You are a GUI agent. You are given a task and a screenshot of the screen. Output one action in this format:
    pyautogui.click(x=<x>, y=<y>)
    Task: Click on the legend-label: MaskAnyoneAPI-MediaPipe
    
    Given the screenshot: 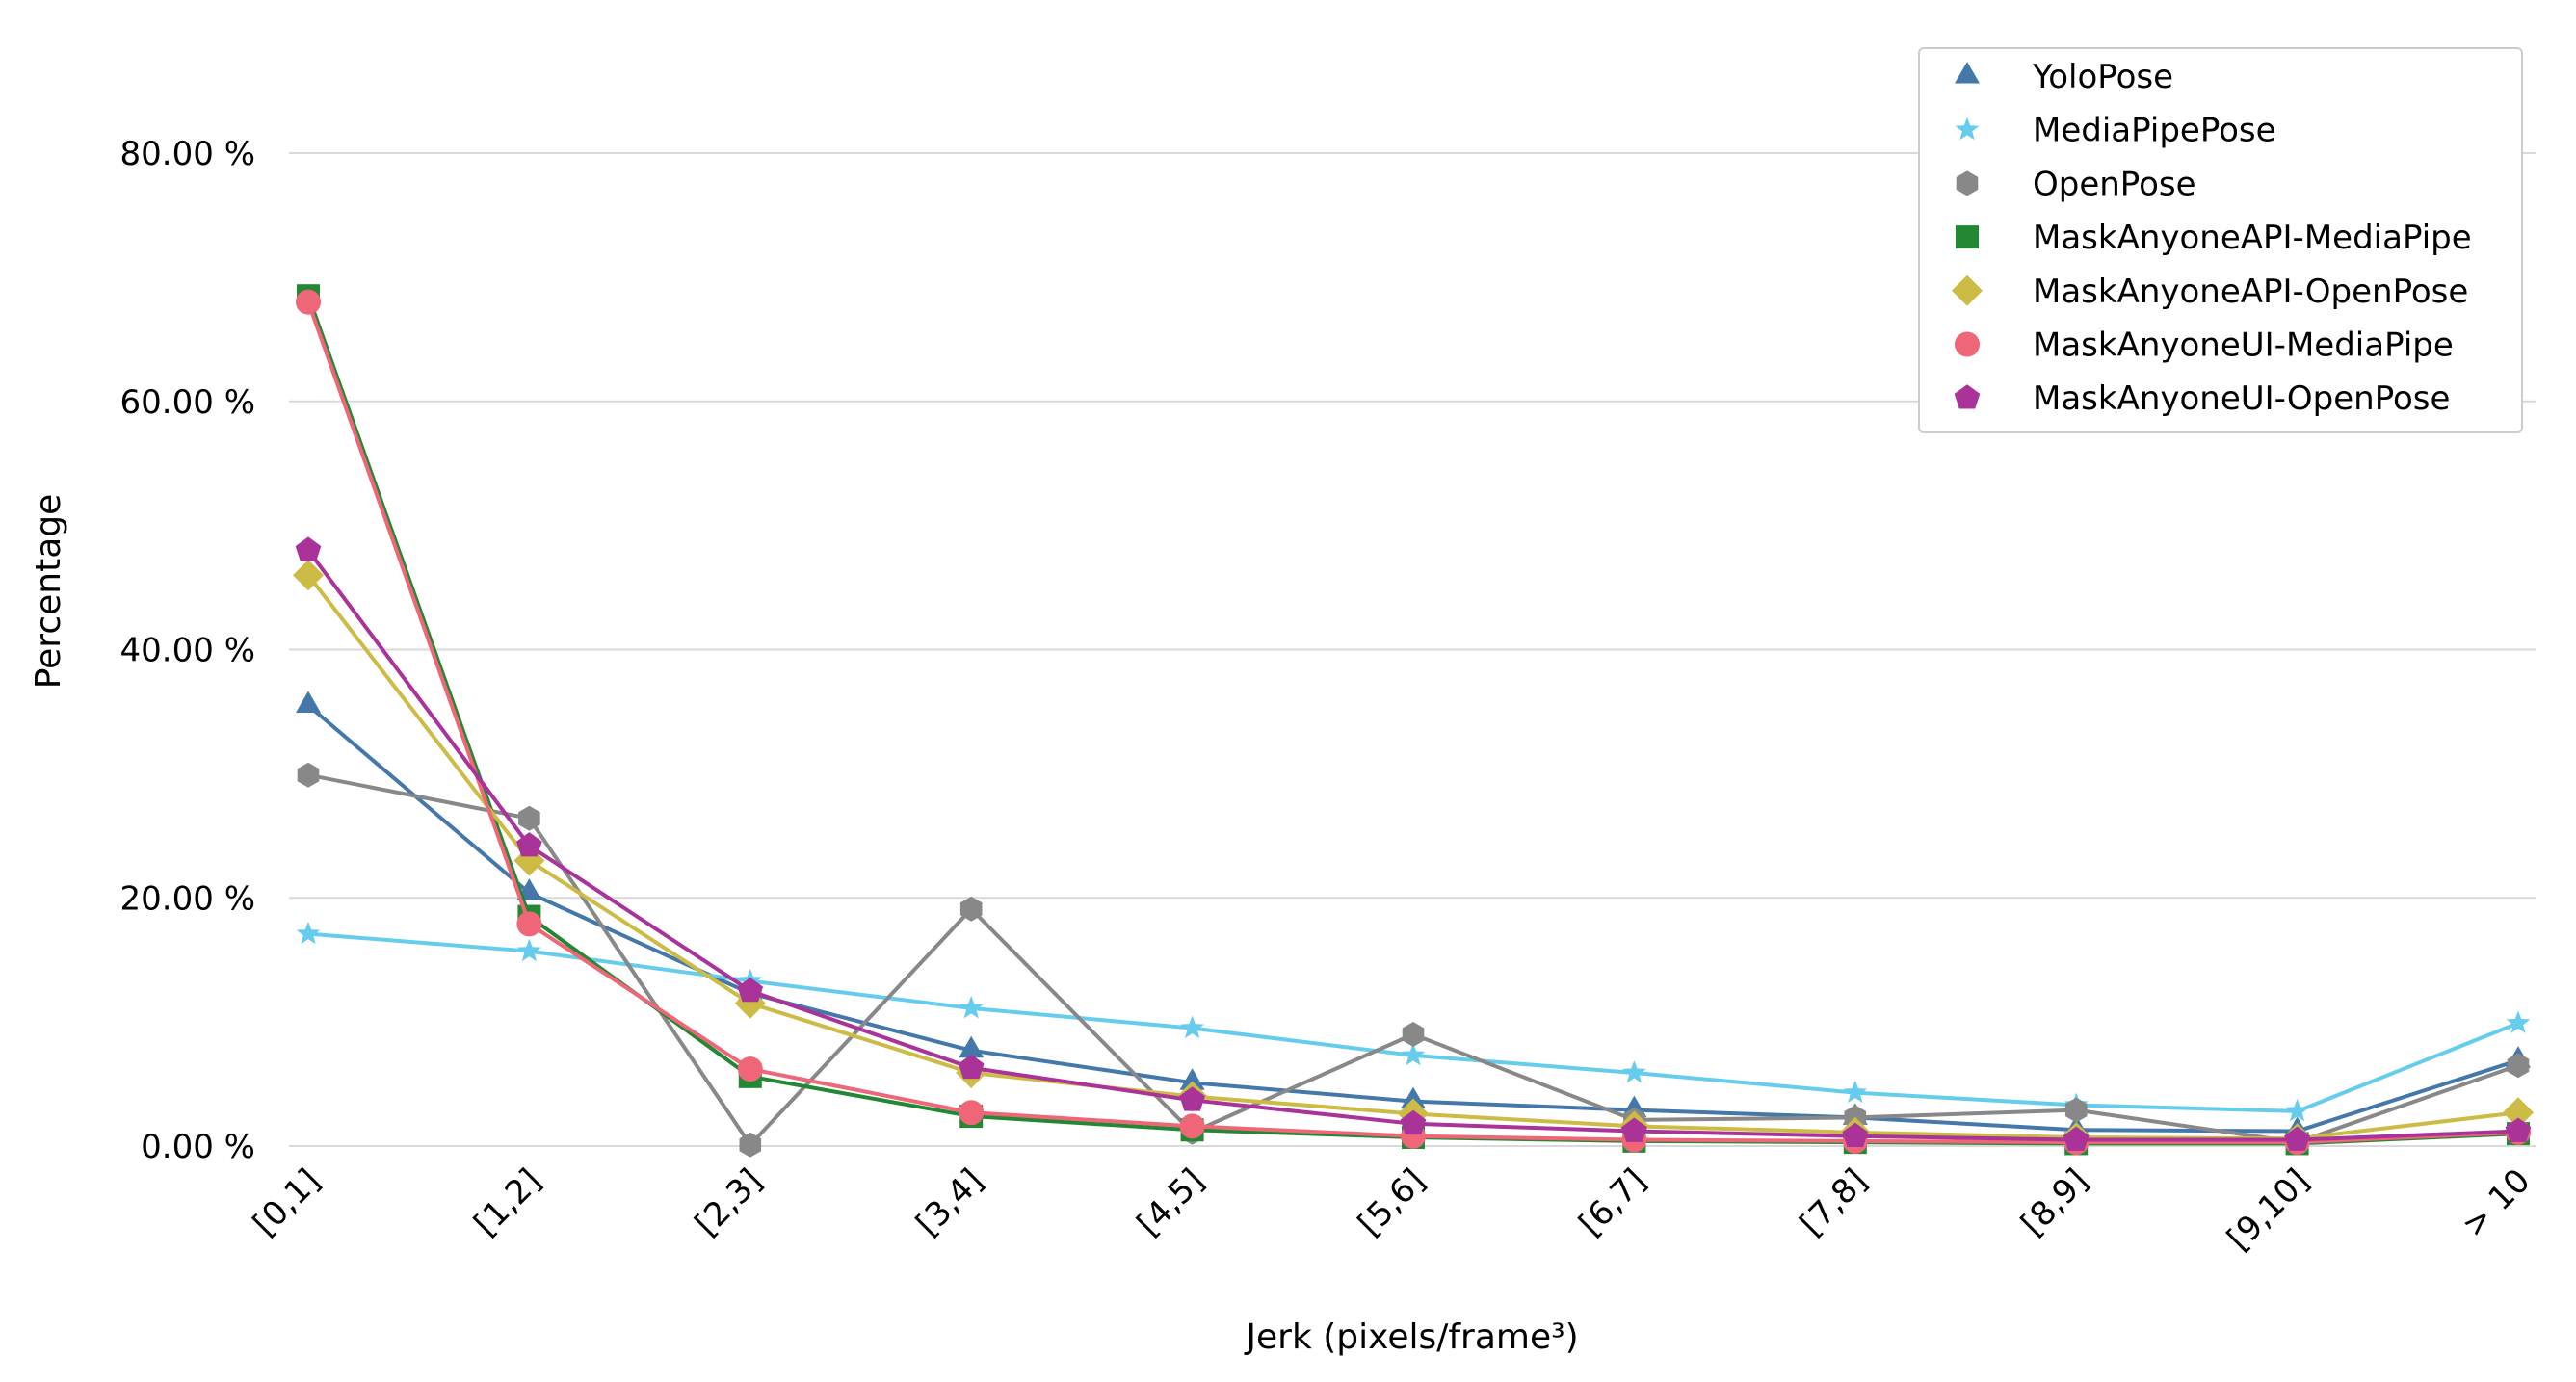 What is the action you would take?
    pyautogui.click(x=2253, y=238)
    